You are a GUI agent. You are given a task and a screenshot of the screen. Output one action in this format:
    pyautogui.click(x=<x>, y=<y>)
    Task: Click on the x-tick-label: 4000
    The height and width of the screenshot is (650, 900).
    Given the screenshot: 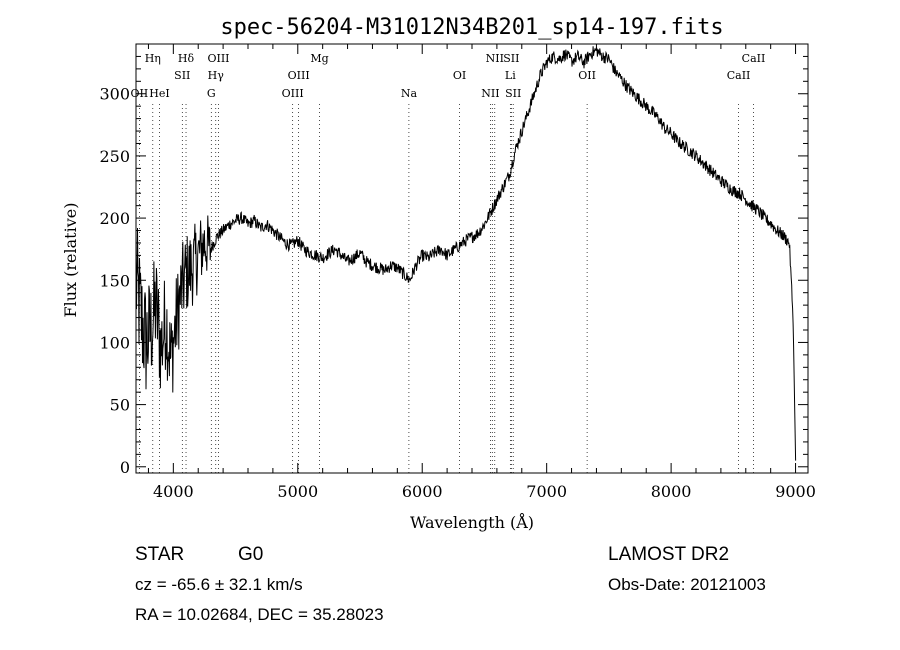 What is the action you would take?
    pyautogui.click(x=173, y=491)
    